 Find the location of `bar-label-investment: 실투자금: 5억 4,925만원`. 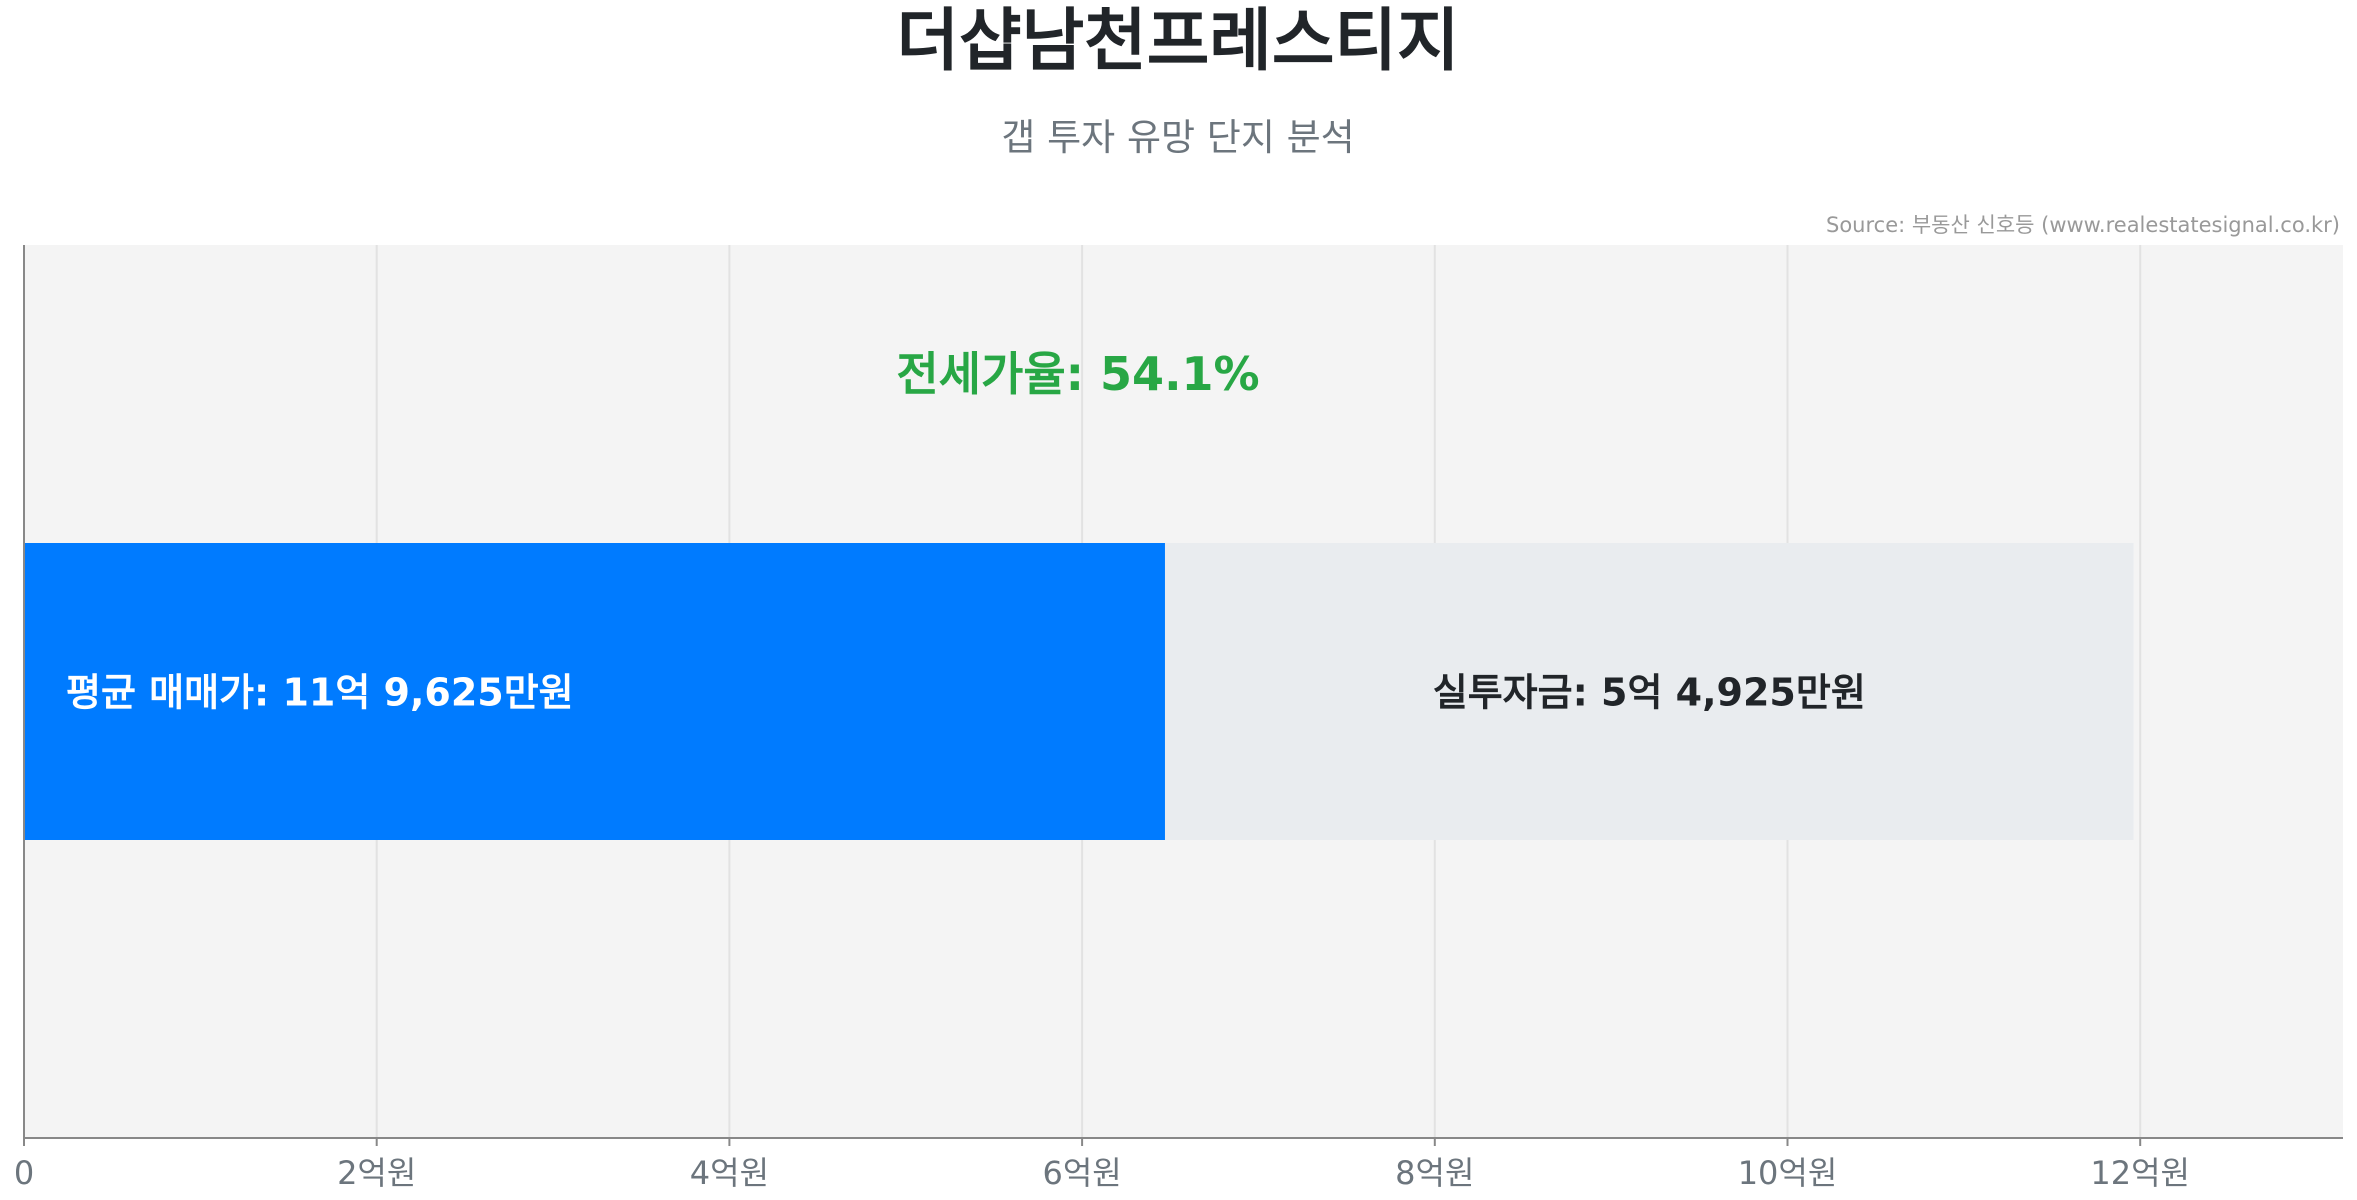

bar-label-investment: 실투자금: 5억 4,925만원 is located at coordinates (1649, 693).